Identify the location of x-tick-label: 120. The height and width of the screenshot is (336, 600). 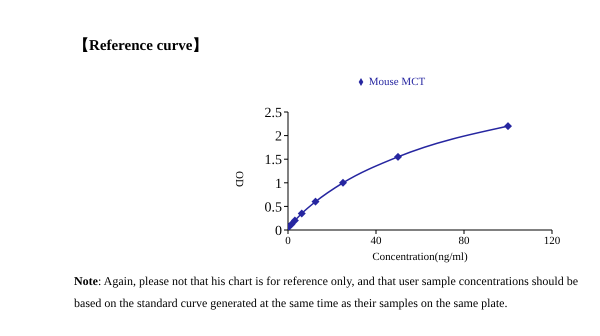
(552, 240).